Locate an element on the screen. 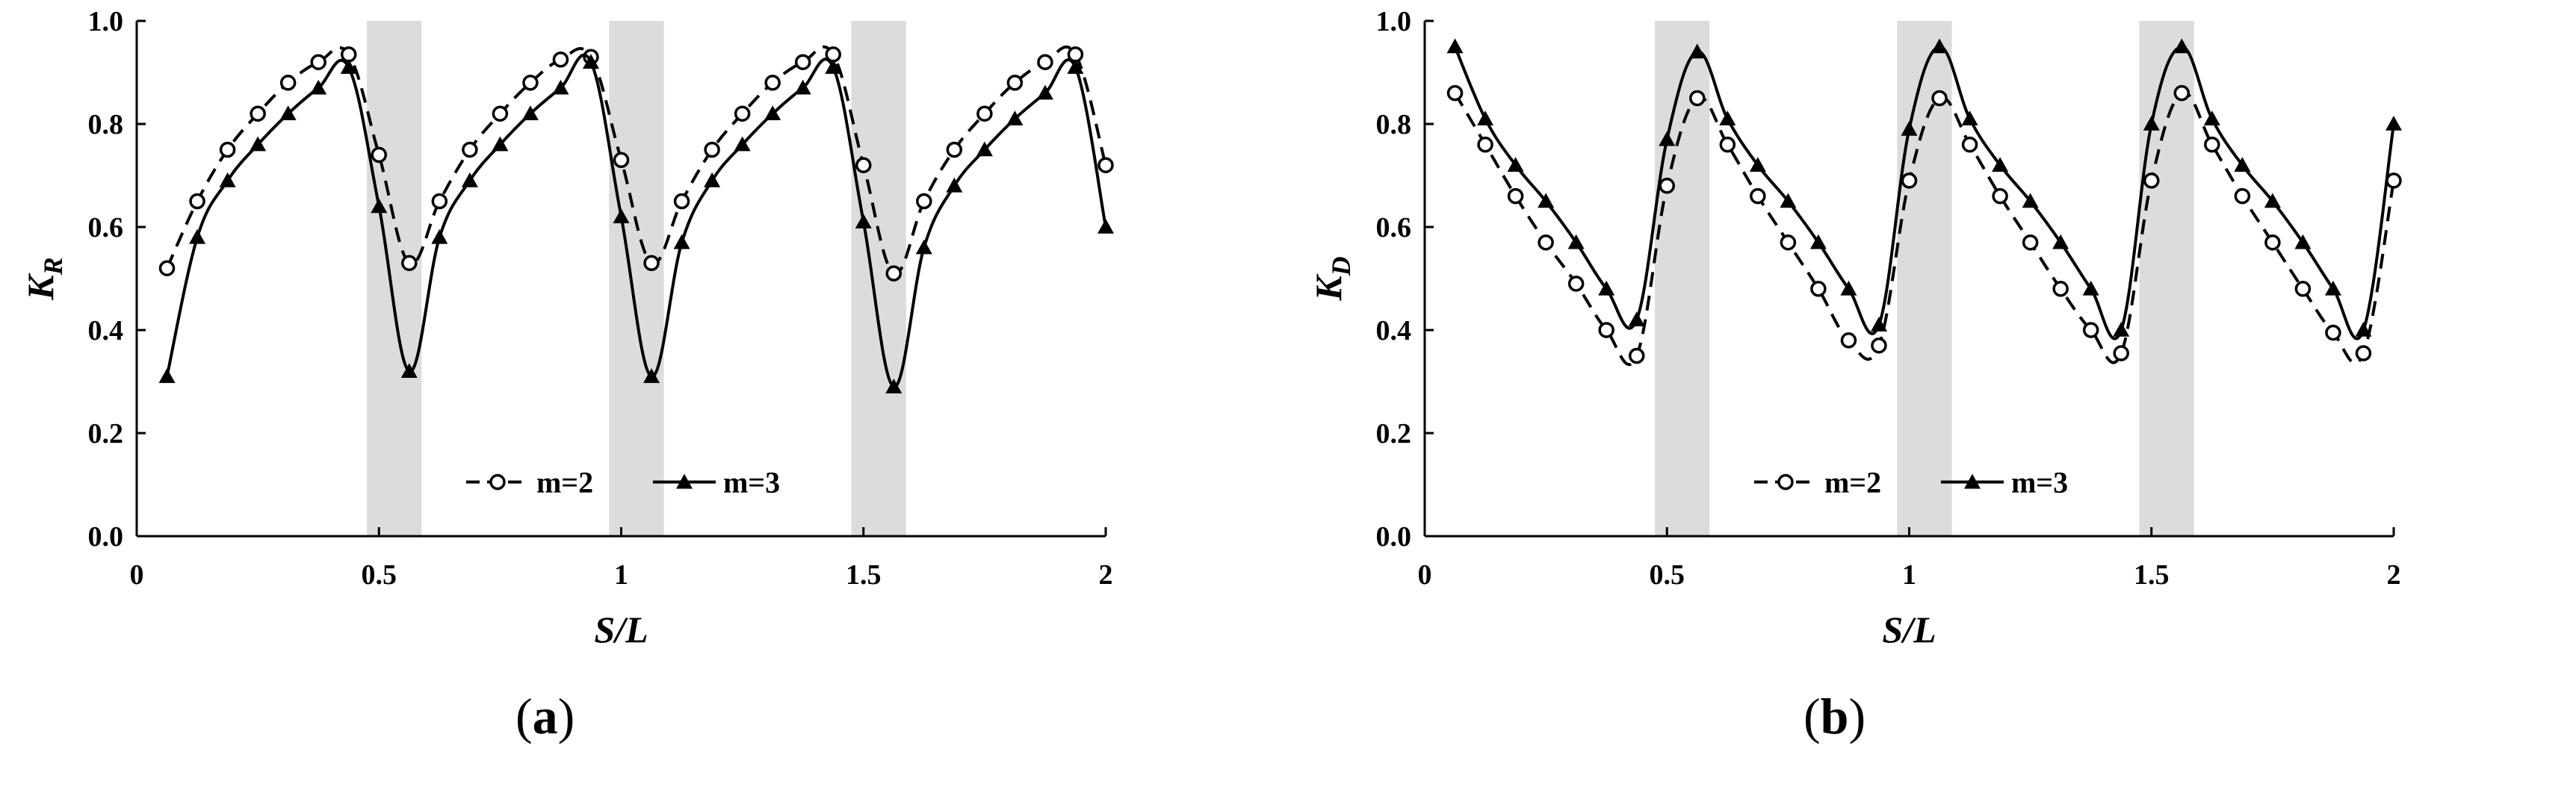 The image size is (2576, 799). chart-a-y-axis-label-main: K is located at coordinates (40, 287).